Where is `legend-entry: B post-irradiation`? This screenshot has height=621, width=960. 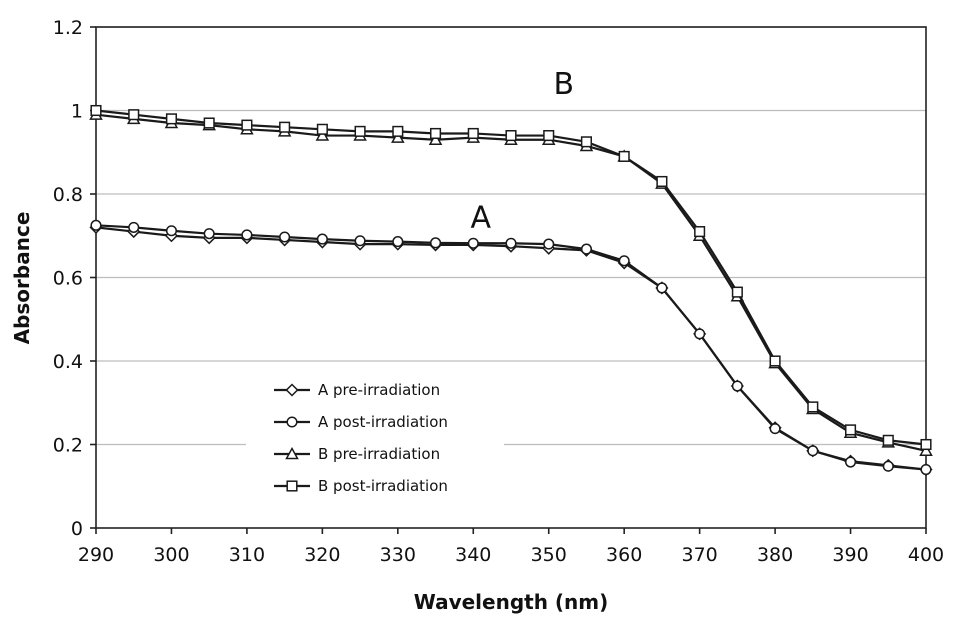
legend-entry: B post-irradiation is located at coordinates (361, 486).